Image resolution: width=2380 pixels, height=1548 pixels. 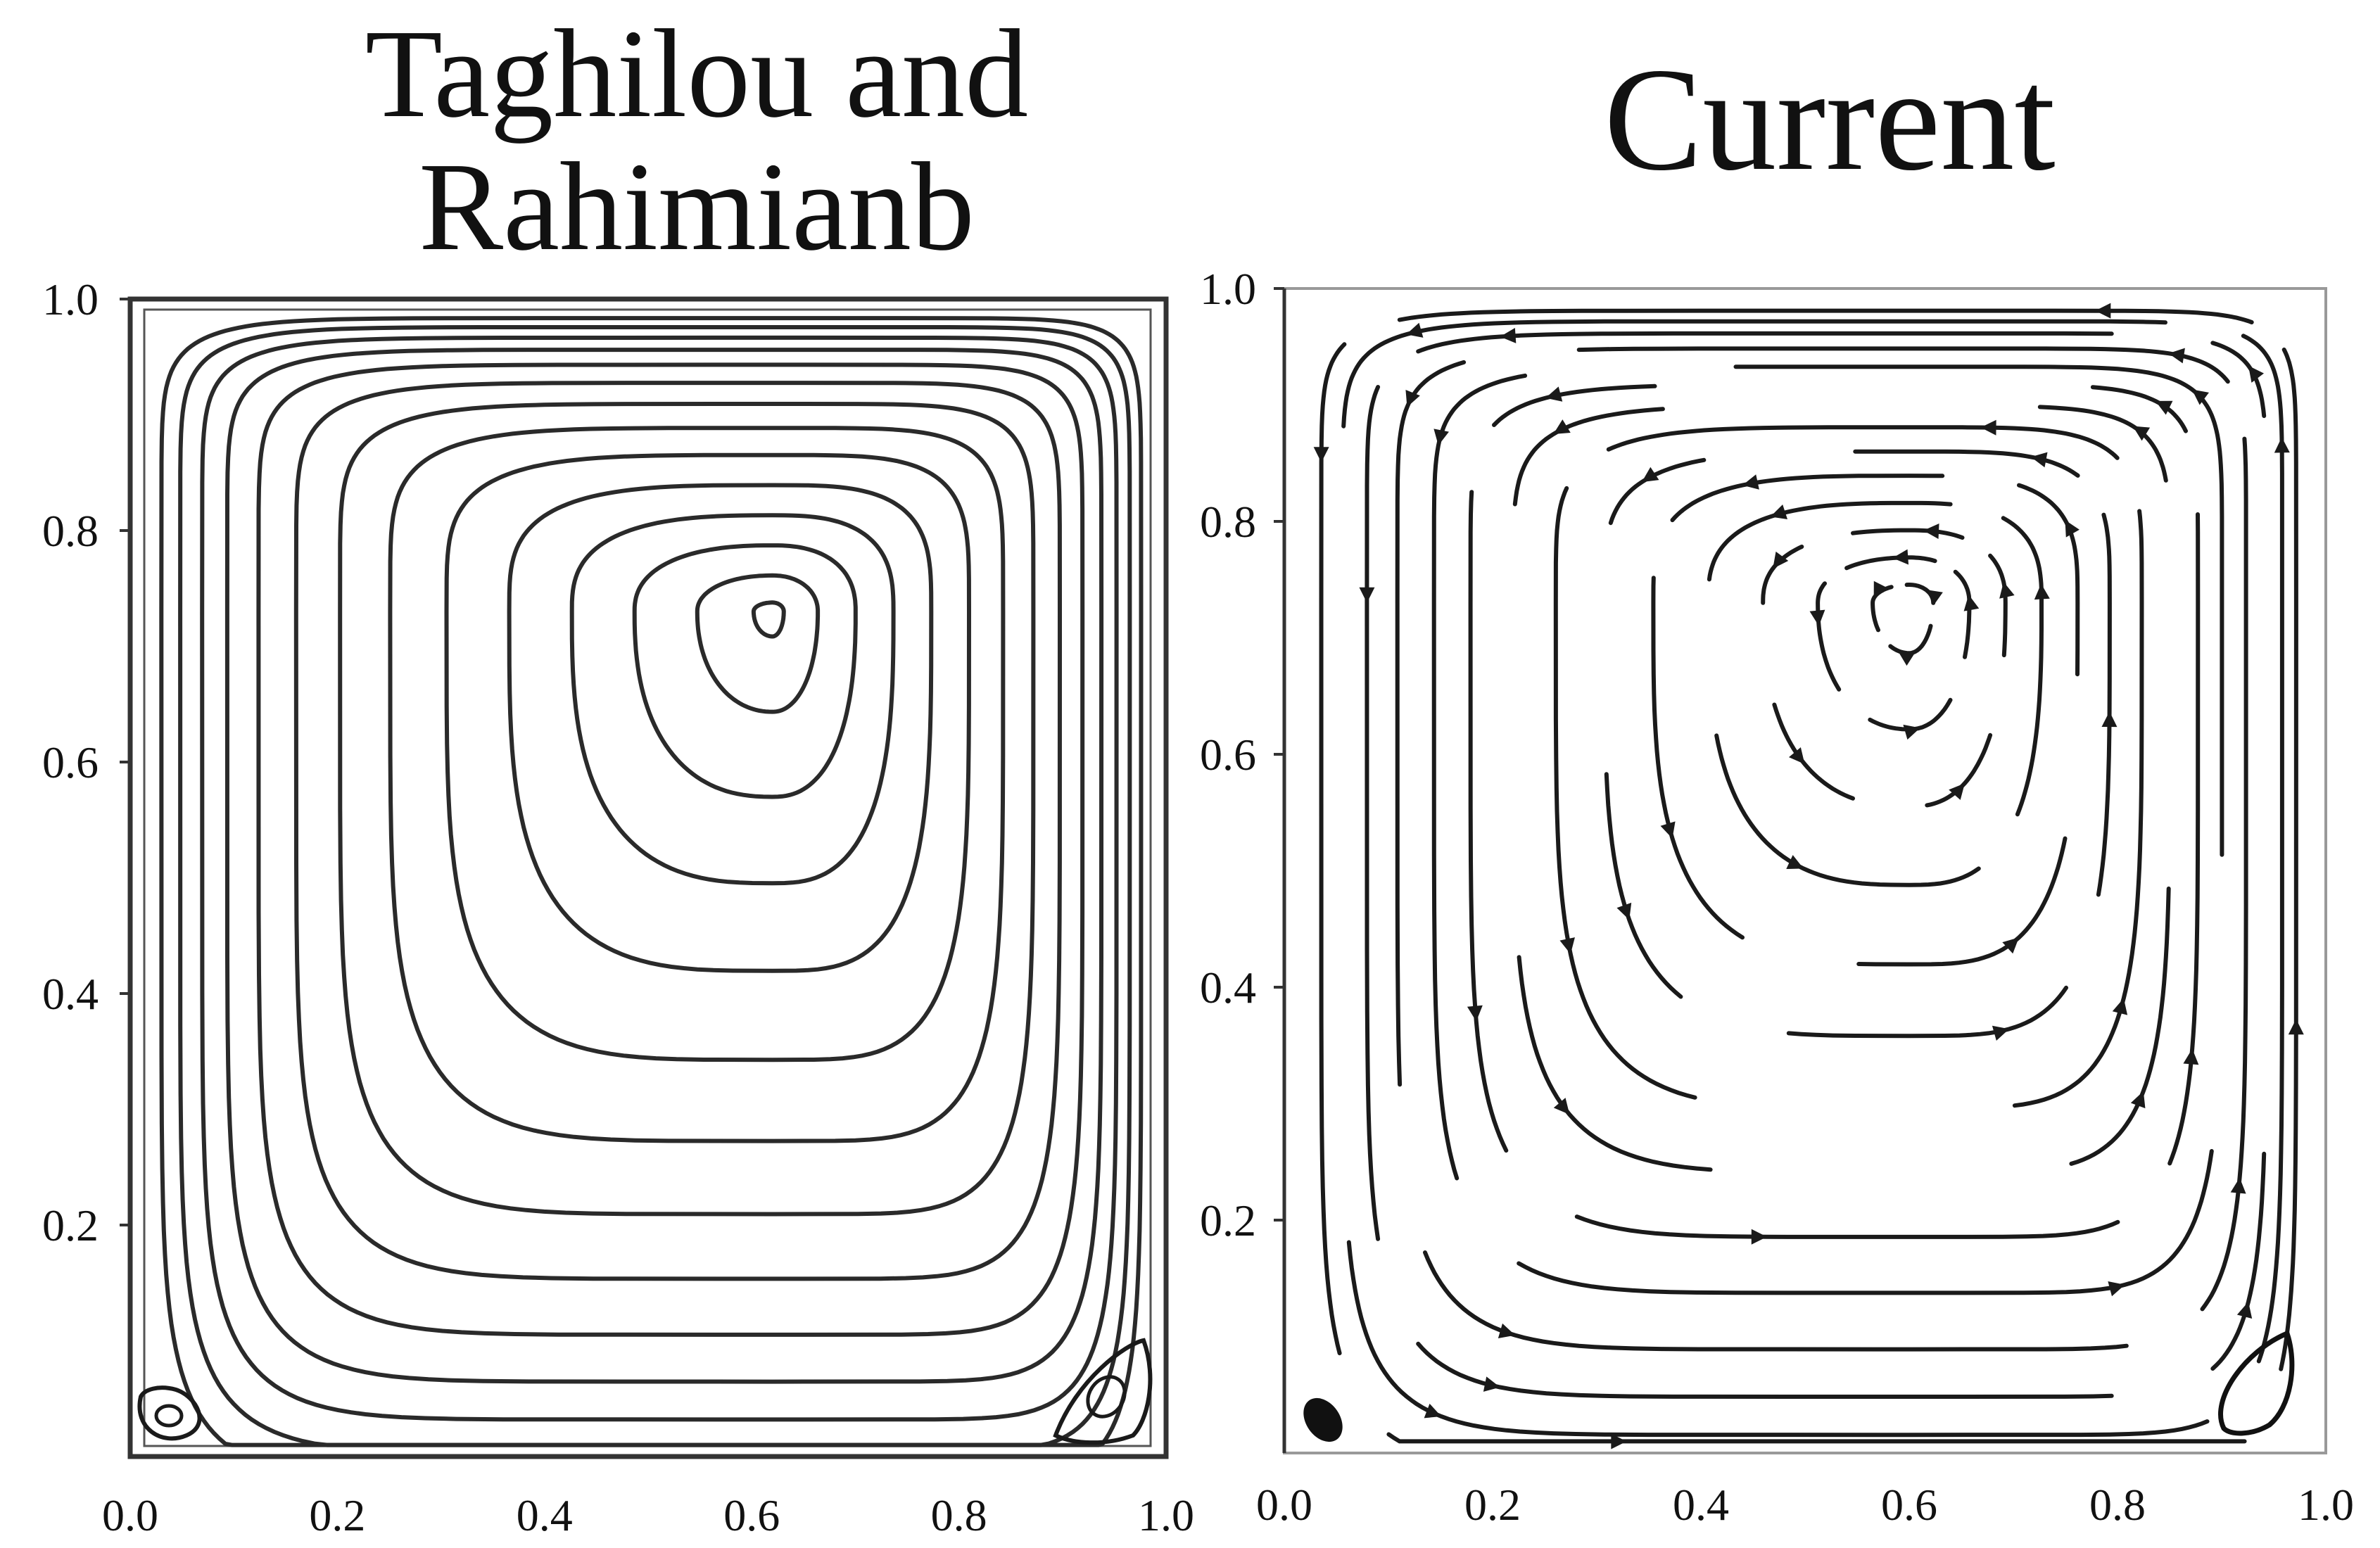 What do you see at coordinates (1830, 119) in the screenshot?
I see `right-panel-title: Current` at bounding box center [1830, 119].